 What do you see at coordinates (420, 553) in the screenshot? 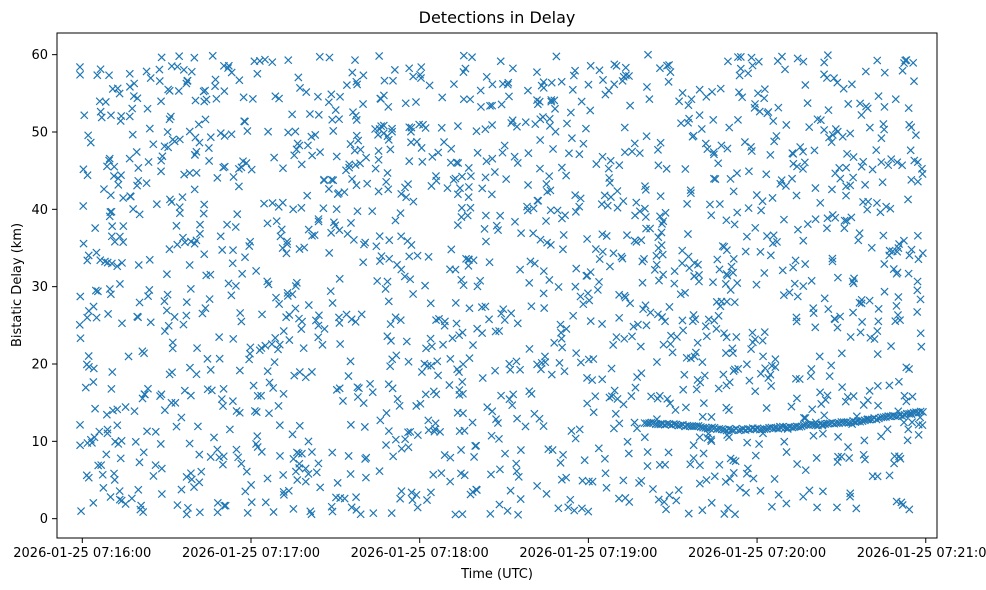
I see `x-tick-label: 2026-01-25 07:18:00` at bounding box center [420, 553].